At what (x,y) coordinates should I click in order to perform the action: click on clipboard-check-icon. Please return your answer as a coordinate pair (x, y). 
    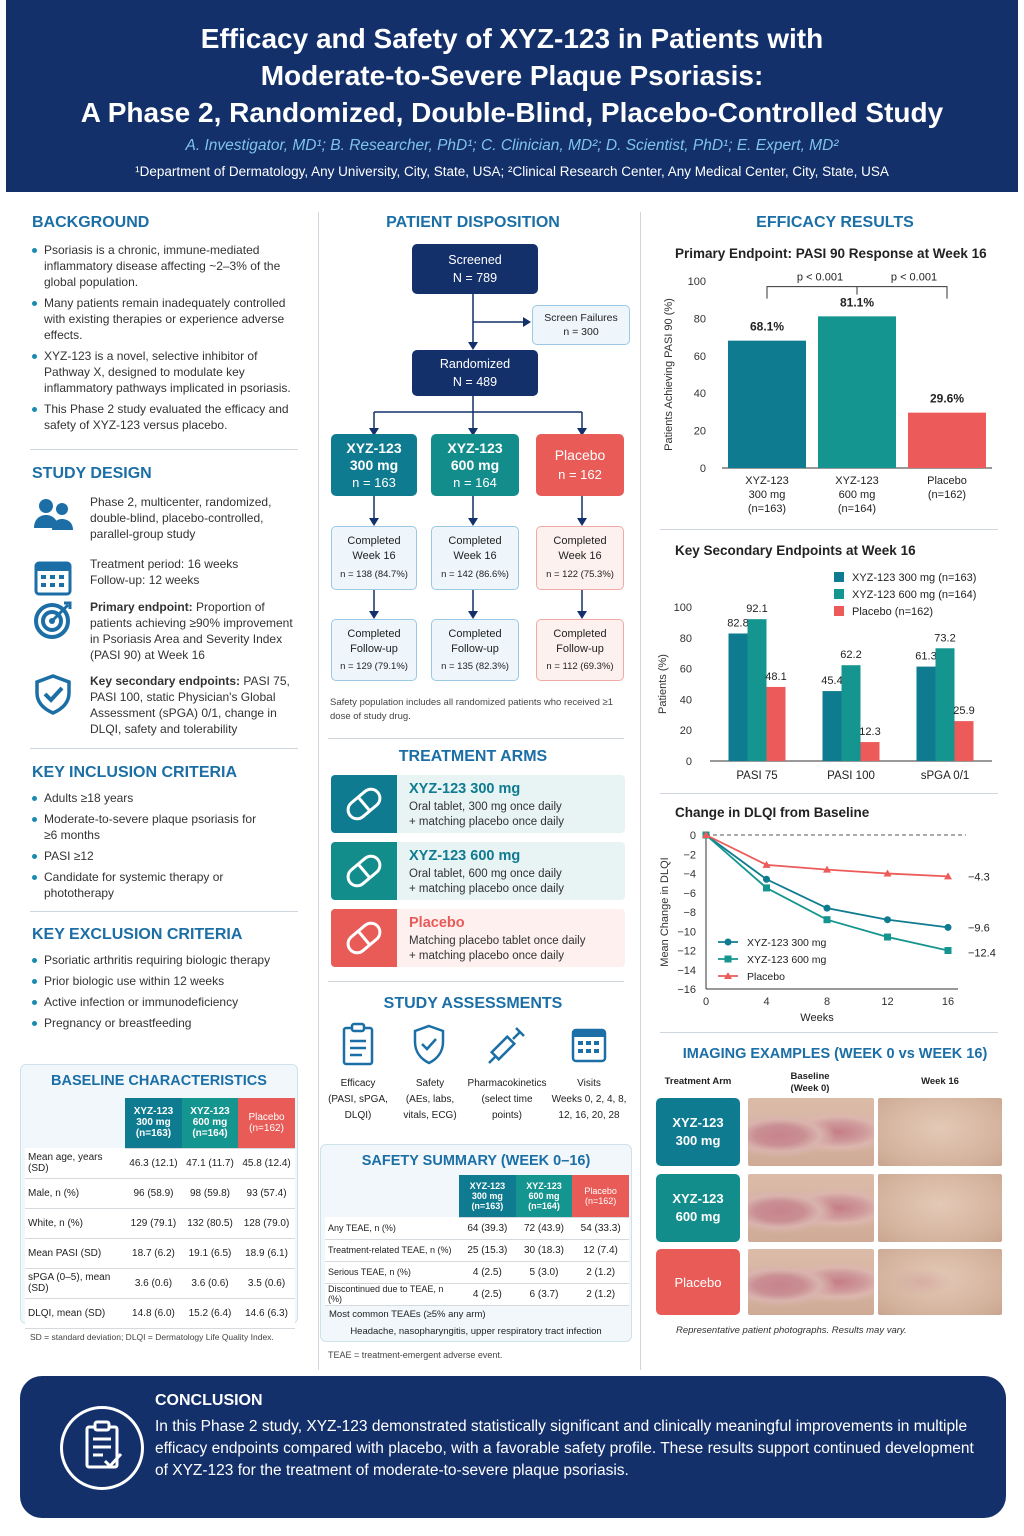
    Looking at the image, I should click on (102, 1448).